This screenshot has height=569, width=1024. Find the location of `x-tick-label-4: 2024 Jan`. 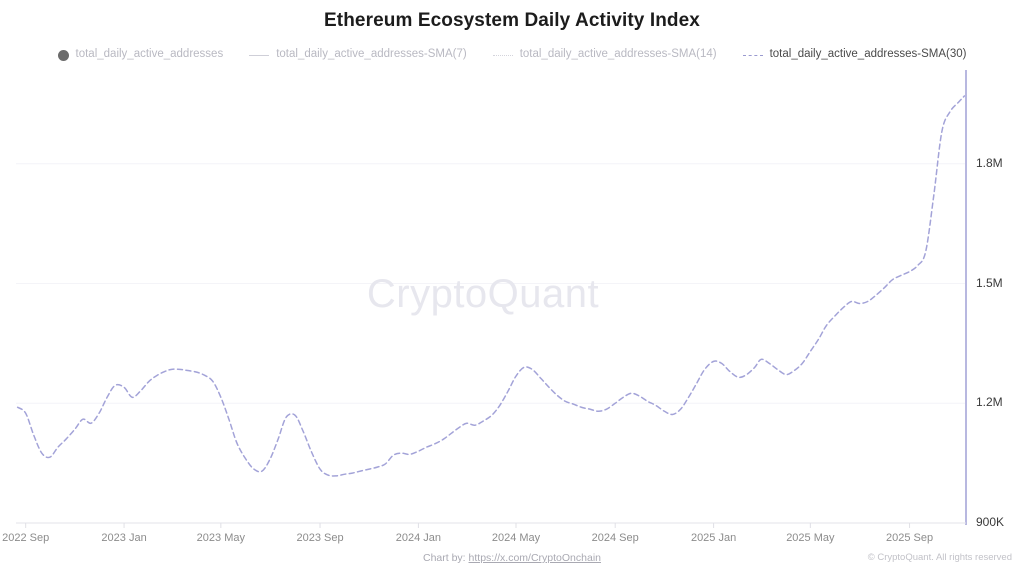

x-tick-label-4: 2024 Jan is located at coordinates (418, 538).